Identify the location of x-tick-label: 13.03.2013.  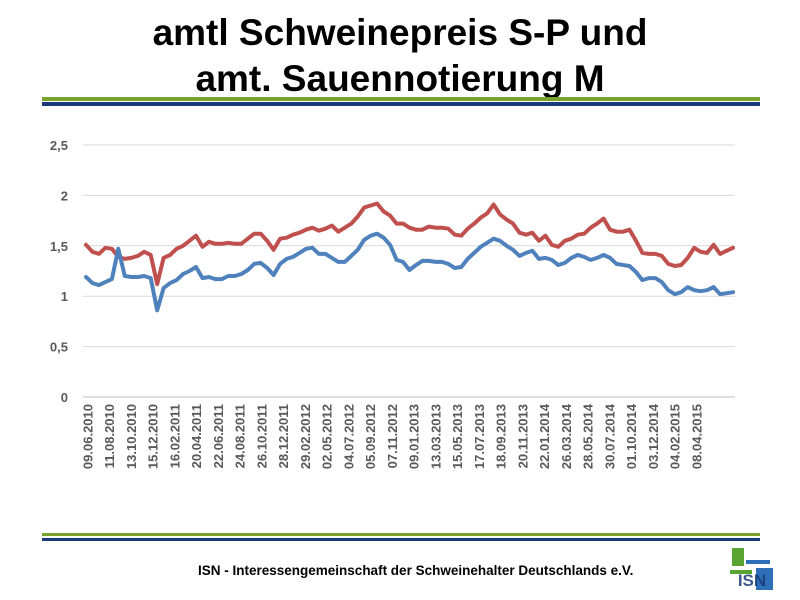
(435, 436).